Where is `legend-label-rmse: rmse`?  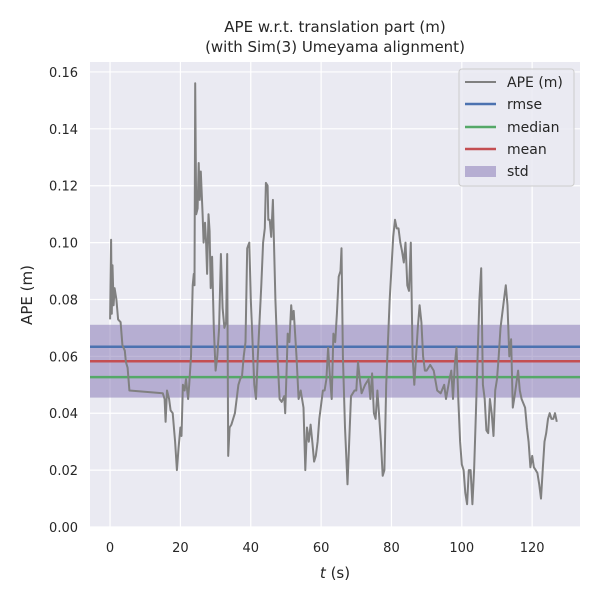 legend-label-rmse: rmse is located at coordinates (524, 105).